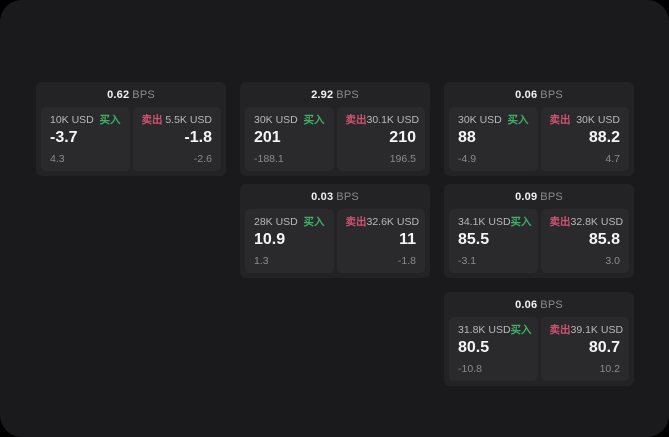 This screenshot has width=669, height=437. I want to click on buy-panel-top: 34.1K USD 买入, so click(495, 222).